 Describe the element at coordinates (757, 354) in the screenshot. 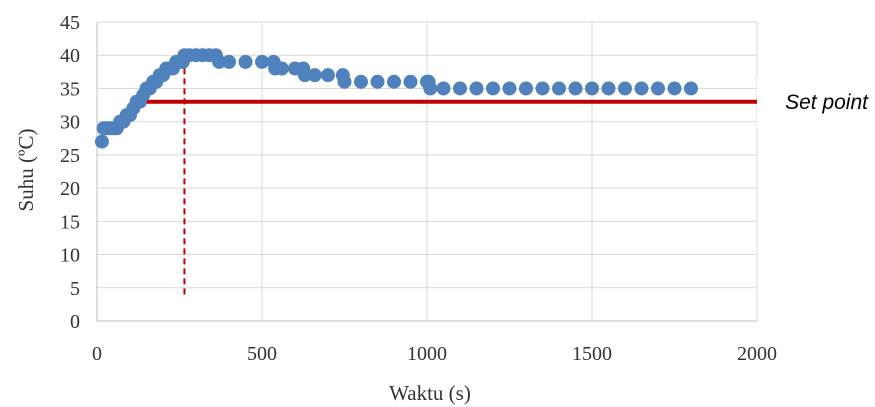

I see `x-tick-label: 2000` at that location.